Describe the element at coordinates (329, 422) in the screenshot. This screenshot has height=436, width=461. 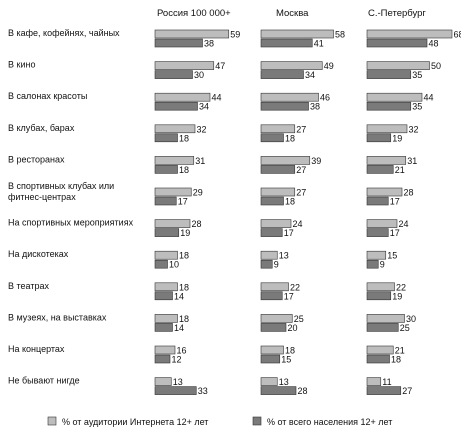
I see `legend-label-1: % от всего населения 12+ лет` at that location.